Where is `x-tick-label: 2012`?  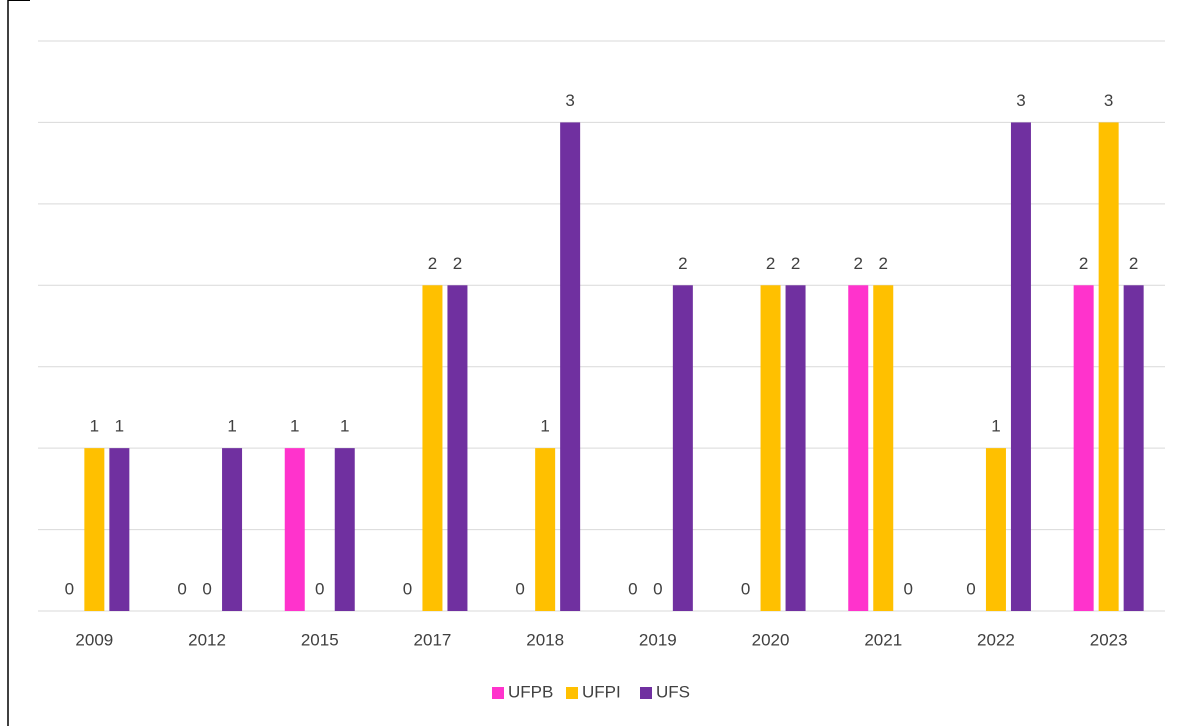
x-tick-label: 2012 is located at coordinates (207, 639).